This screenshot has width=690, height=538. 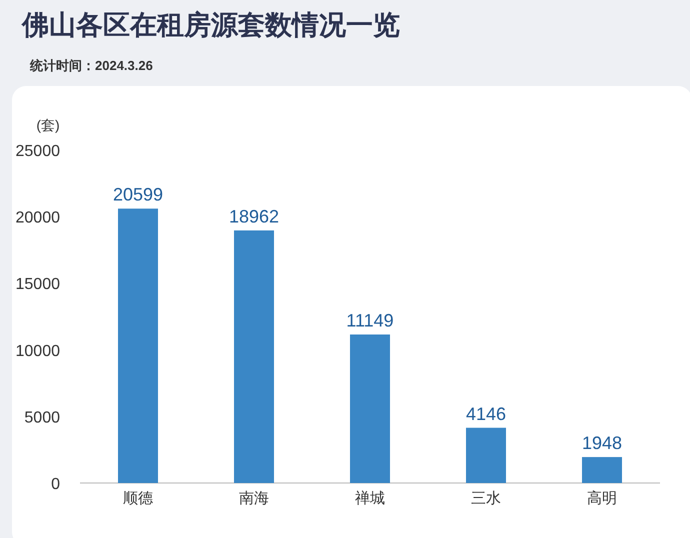 I want to click on annotation: 统计时间：2024.3.26, so click(x=91, y=65).